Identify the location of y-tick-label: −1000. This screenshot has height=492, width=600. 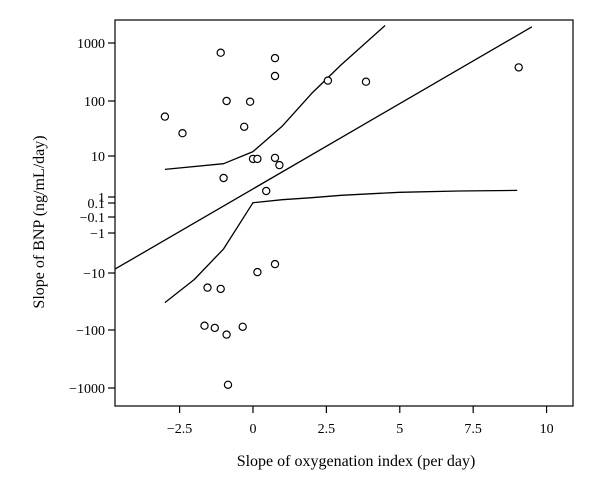
(87, 389).